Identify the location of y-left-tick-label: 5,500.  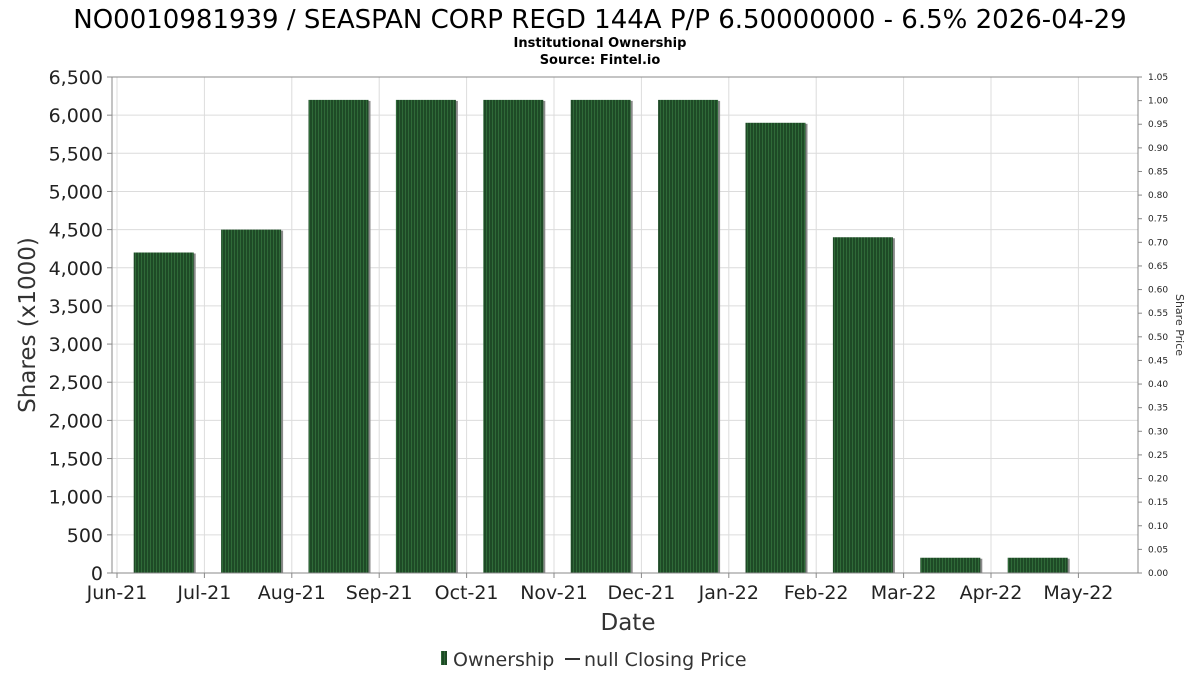
(76, 154).